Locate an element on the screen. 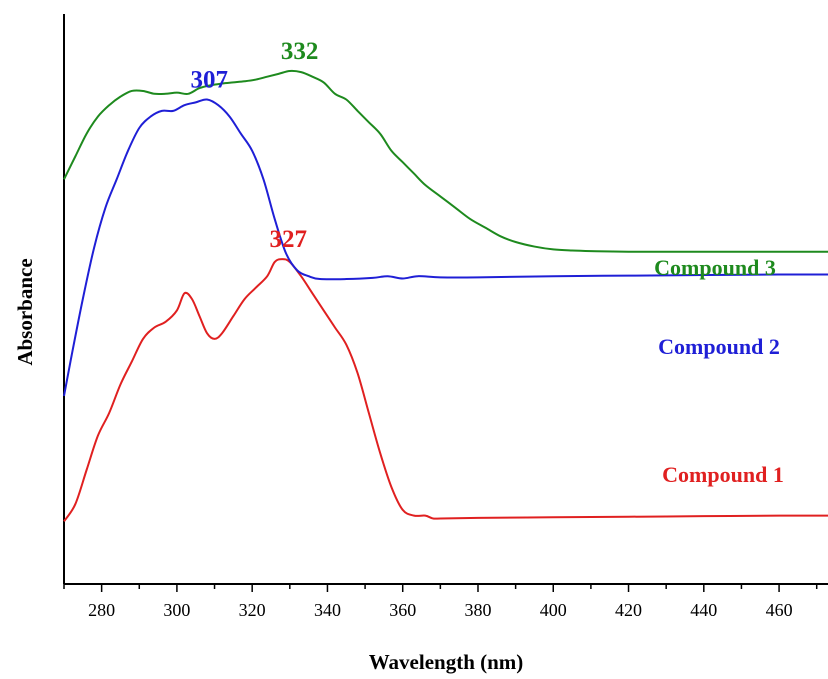 Image resolution: width=828 pixels, height=679 pixels. x-tick-label: 400 is located at coordinates (553, 610).